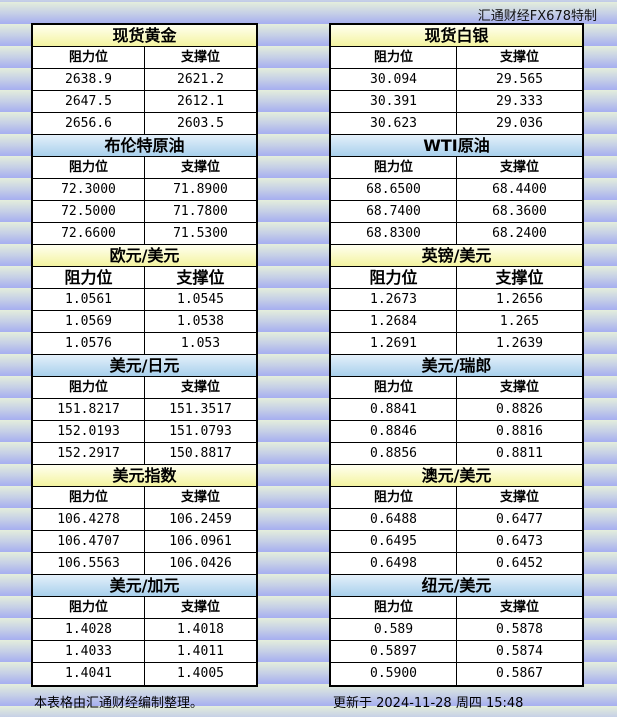  I want to click on resistance-value: 1.2691, so click(394, 343).